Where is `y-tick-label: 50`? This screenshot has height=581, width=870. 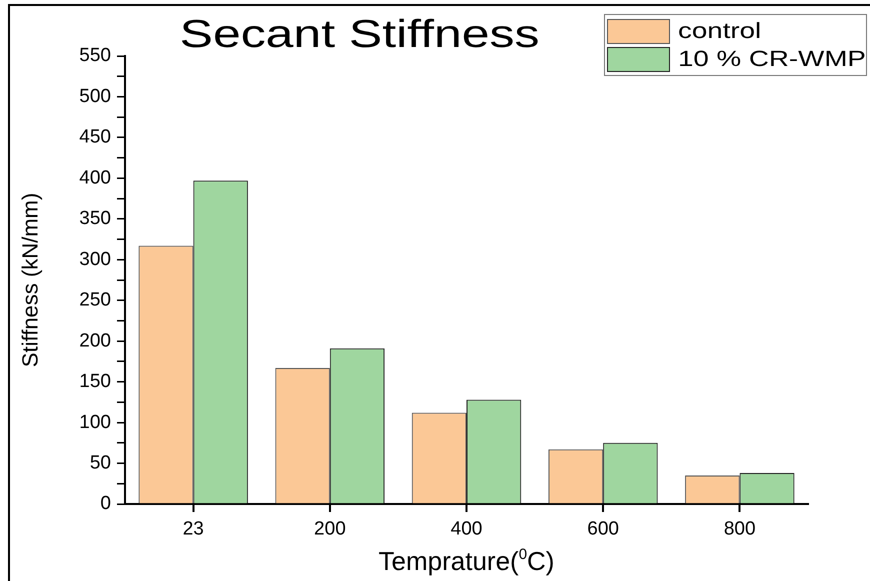 y-tick-label: 50 is located at coordinates (100, 463).